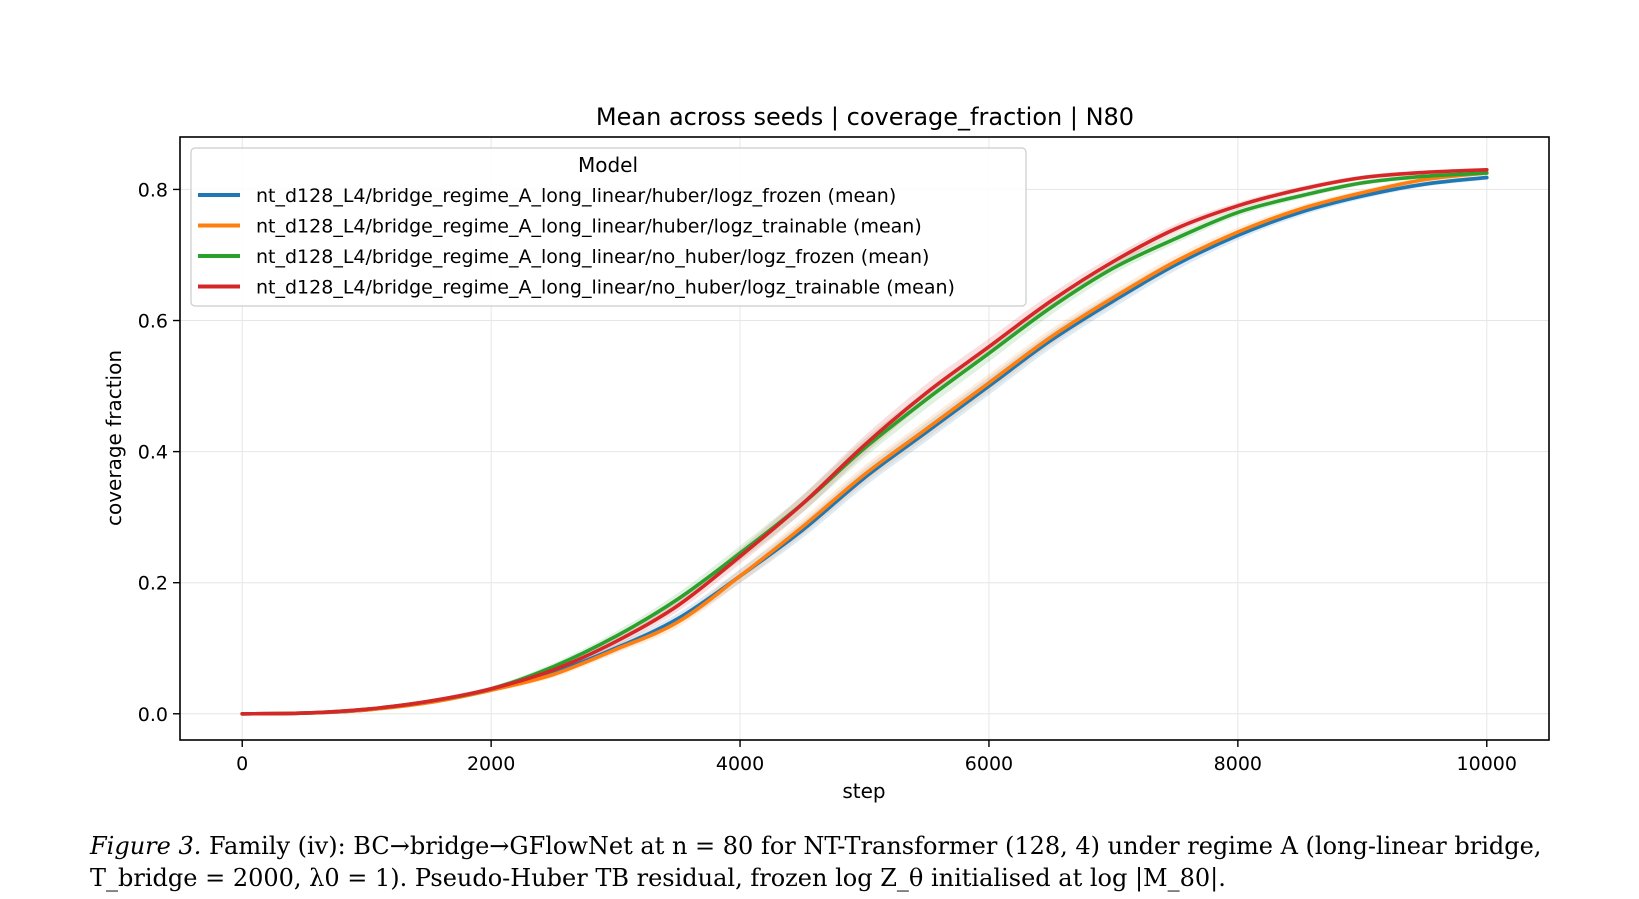 The image size is (1639, 899). Describe the element at coordinates (1238, 764) in the screenshot. I see `x-tick-label: 8000` at that location.